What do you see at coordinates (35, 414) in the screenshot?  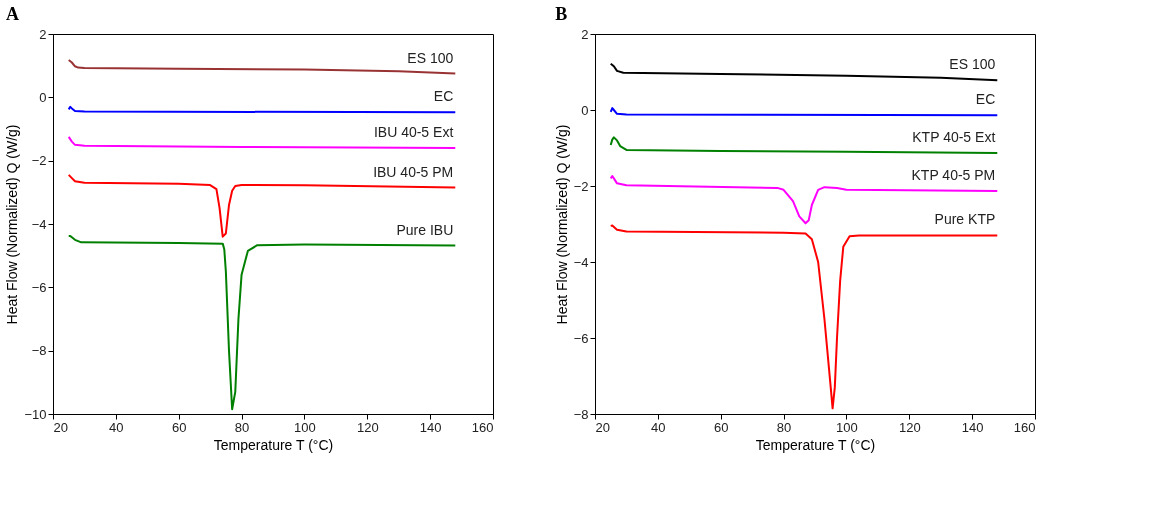 I see `y-tick-label: −10` at bounding box center [35, 414].